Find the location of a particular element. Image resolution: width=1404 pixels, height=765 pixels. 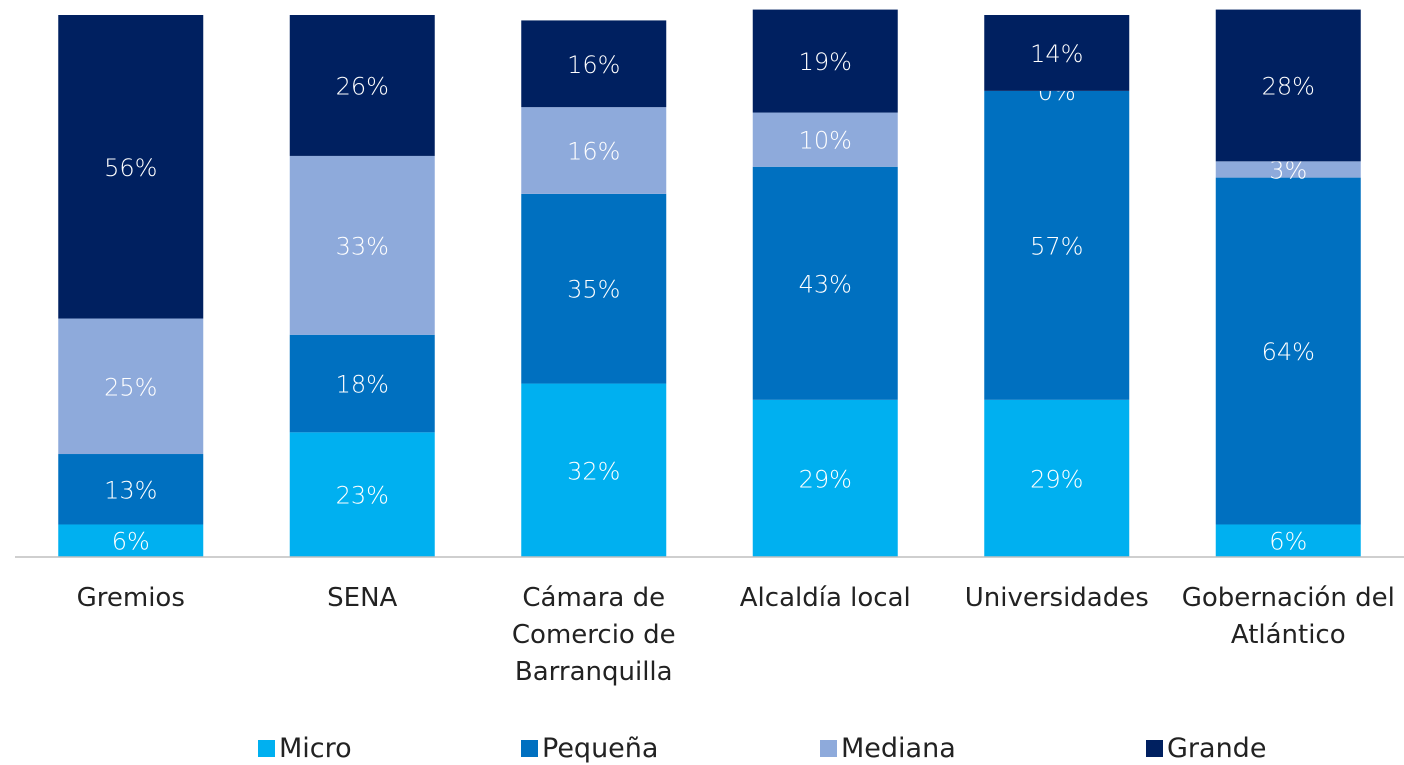

value-label: 33% is located at coordinates (362, 246).